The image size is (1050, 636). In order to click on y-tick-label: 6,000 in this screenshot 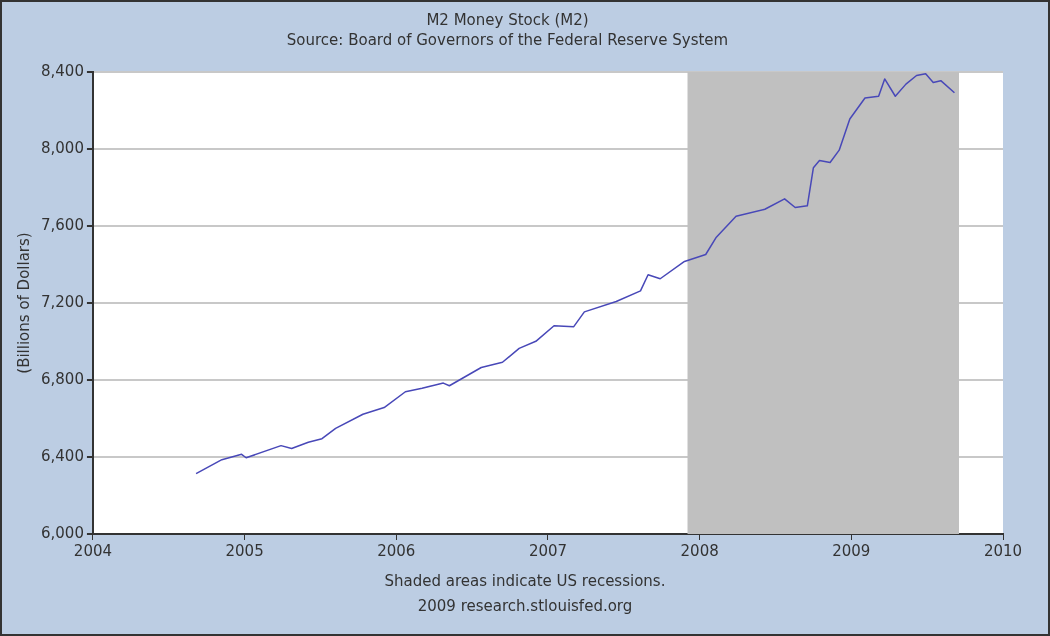, I will do `click(62, 532)`.